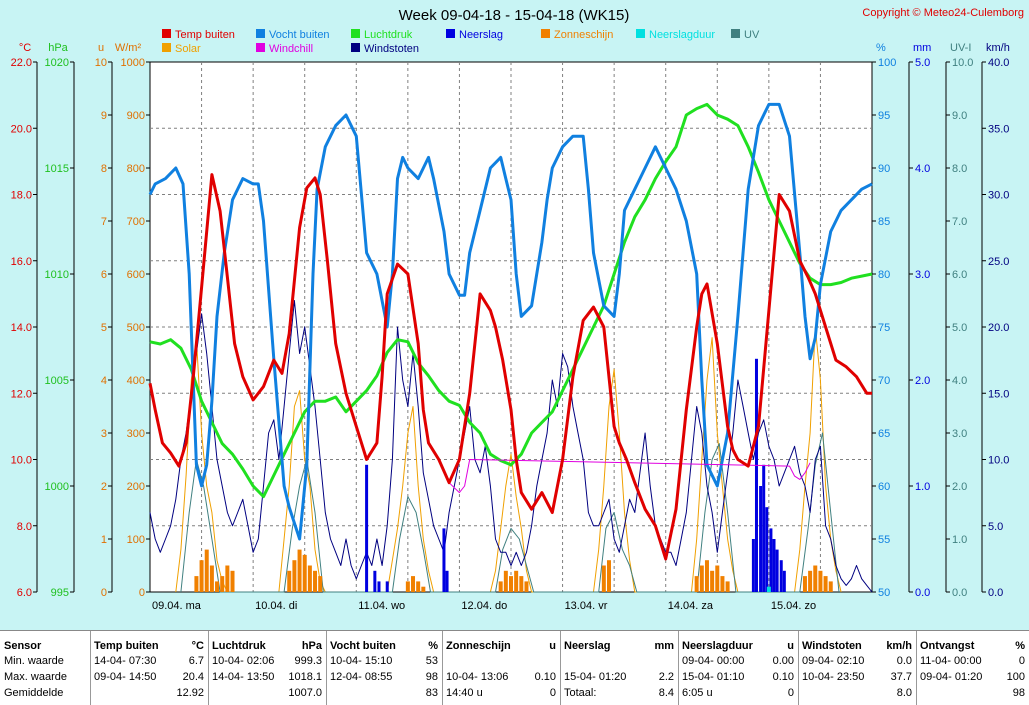  I want to click on axis-unit-humidity: %, so click(881, 48).